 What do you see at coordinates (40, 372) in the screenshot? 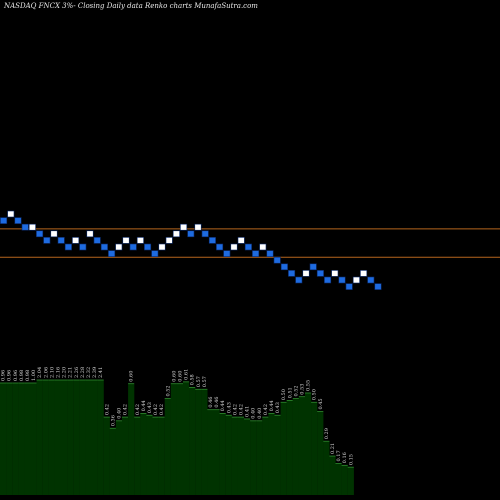
I see `volume-label: 2.04` at bounding box center [40, 372].